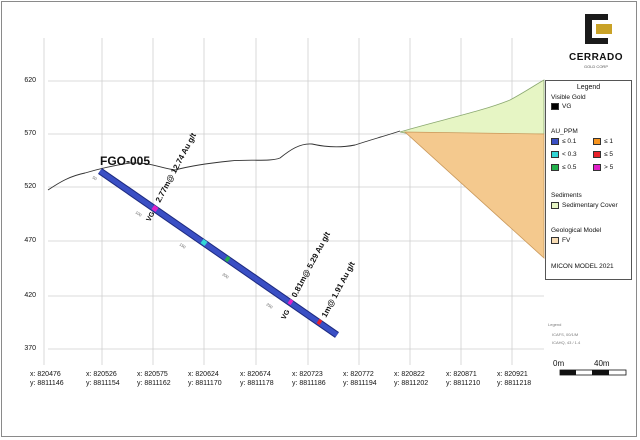 This screenshot has height=440, width=640. Describe the element at coordinates (569, 167) in the screenshot. I see `legend-item-au: ≤ 0.5` at that location.